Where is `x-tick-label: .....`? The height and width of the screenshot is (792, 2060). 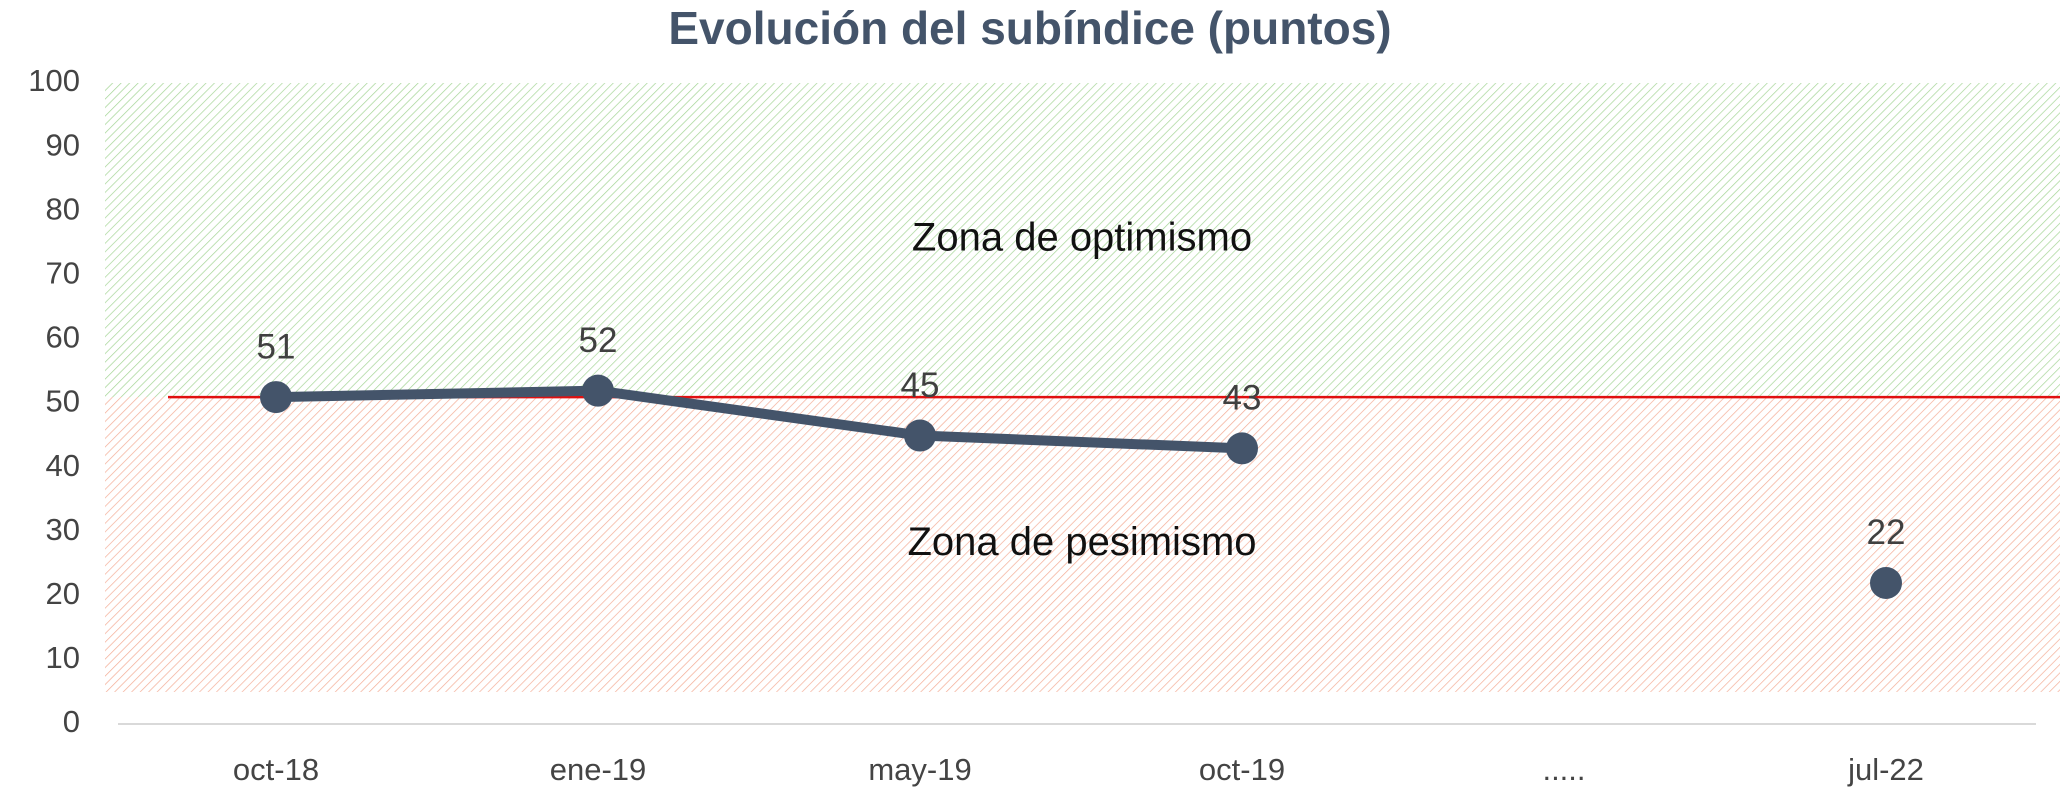
x-tick-label: ..... is located at coordinates (1563, 769).